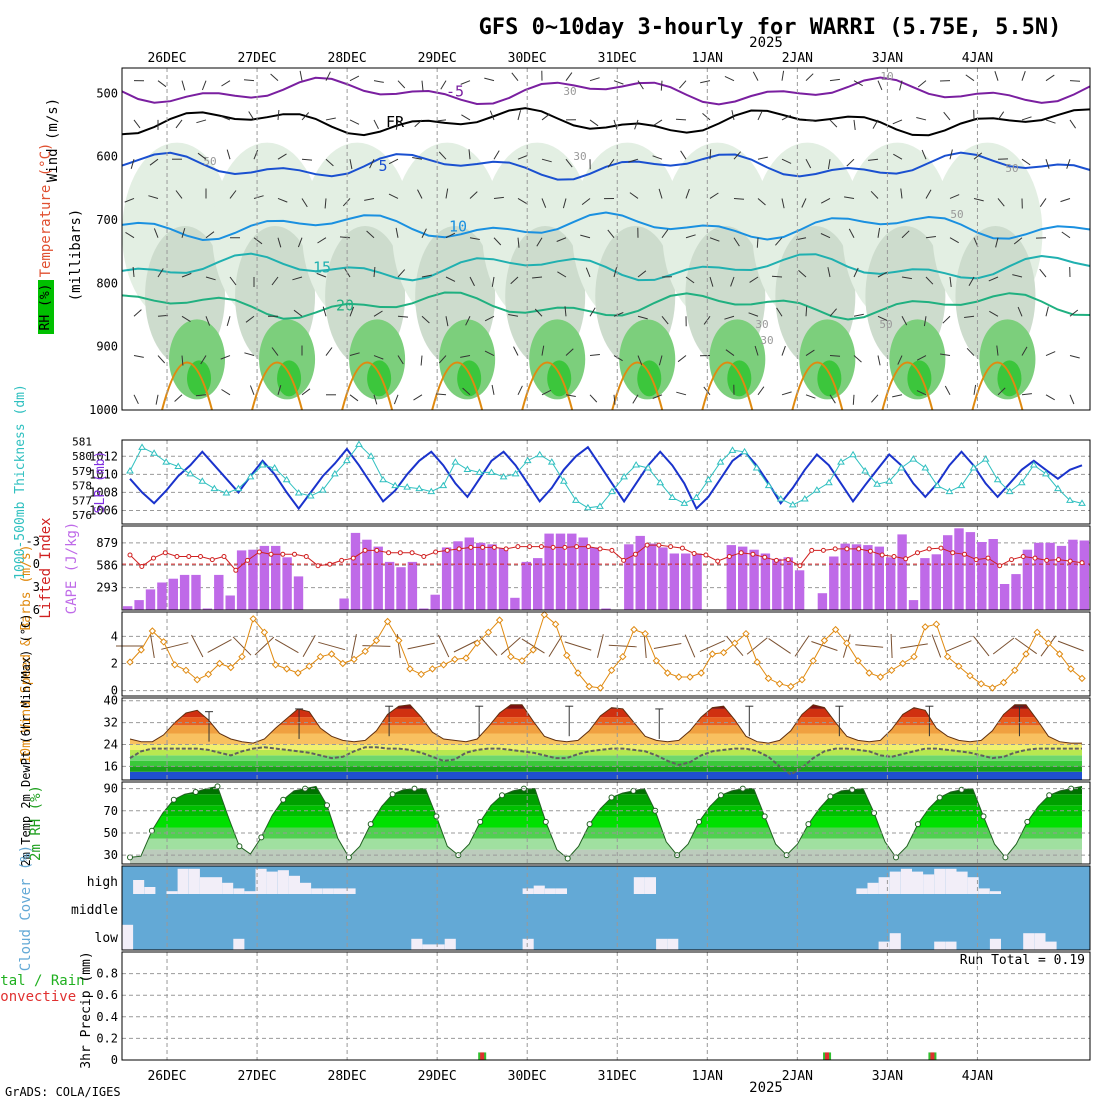  I want to click on rh-tick-label: 30, so click(111, 855).